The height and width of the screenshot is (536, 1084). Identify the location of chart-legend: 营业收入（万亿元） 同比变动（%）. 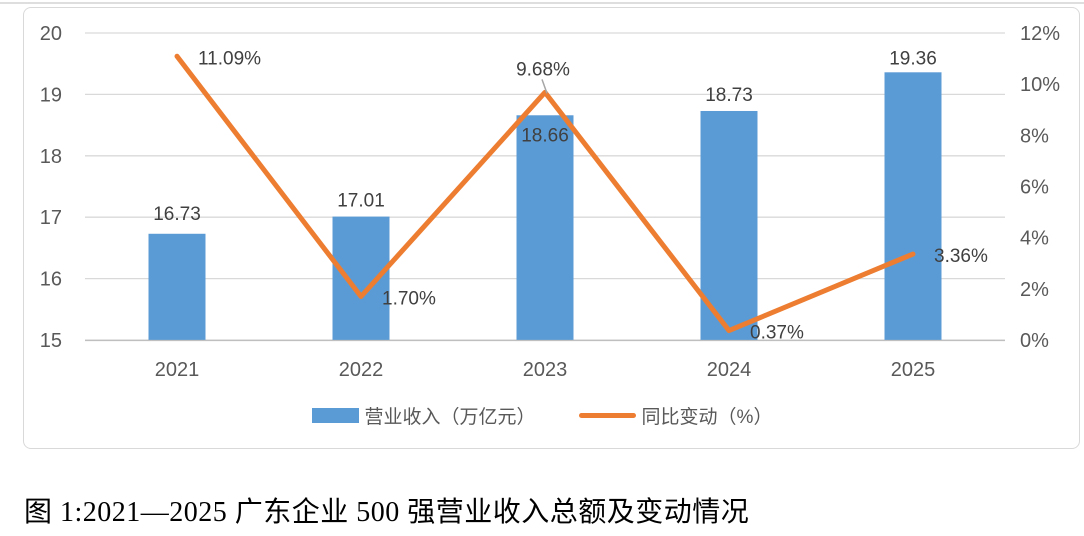
(542, 415).